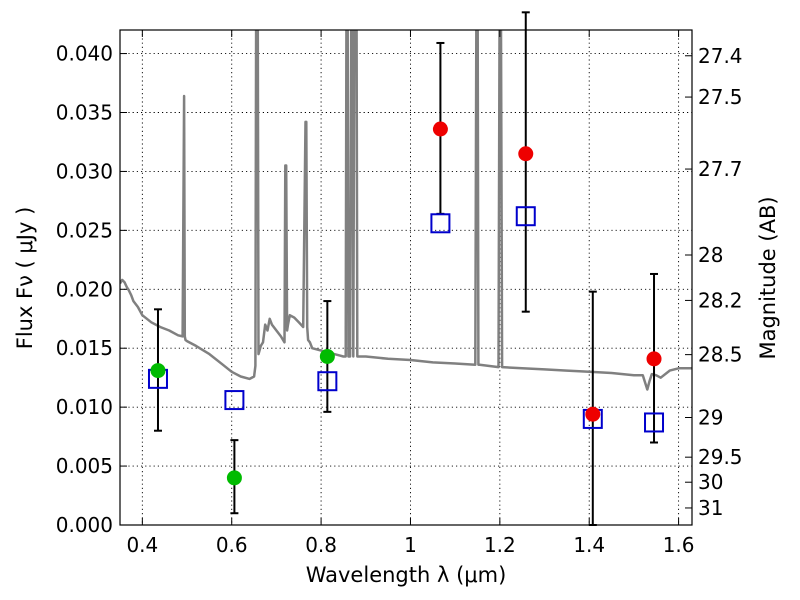 This screenshot has width=800, height=600. Describe the element at coordinates (142, 545) in the screenshot. I see `x-tick-label: 0.4` at that location.